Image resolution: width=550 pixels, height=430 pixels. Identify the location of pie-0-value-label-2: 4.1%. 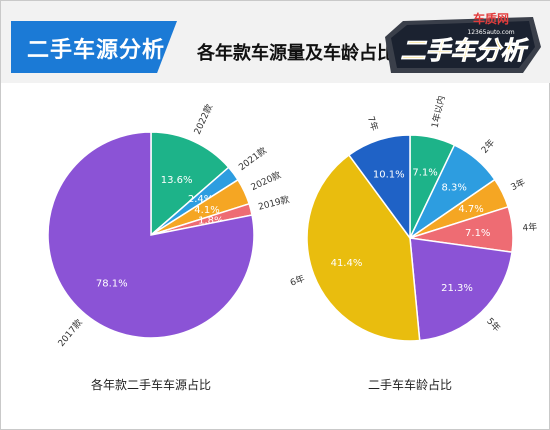
(206, 210).